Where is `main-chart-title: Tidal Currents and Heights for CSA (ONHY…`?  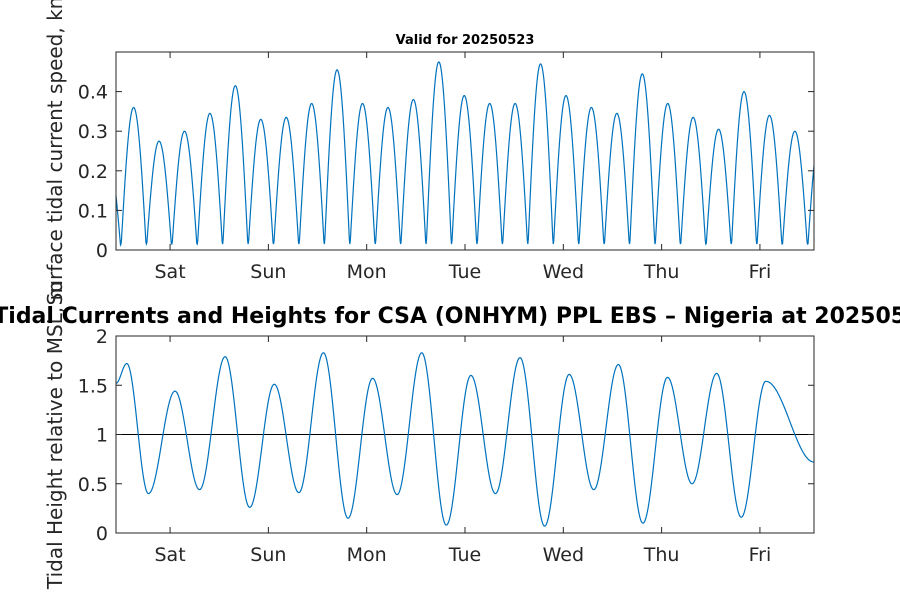
main-chart-title: Tidal Currents and Heights for CSA (ONHY… is located at coordinates (450, 316).